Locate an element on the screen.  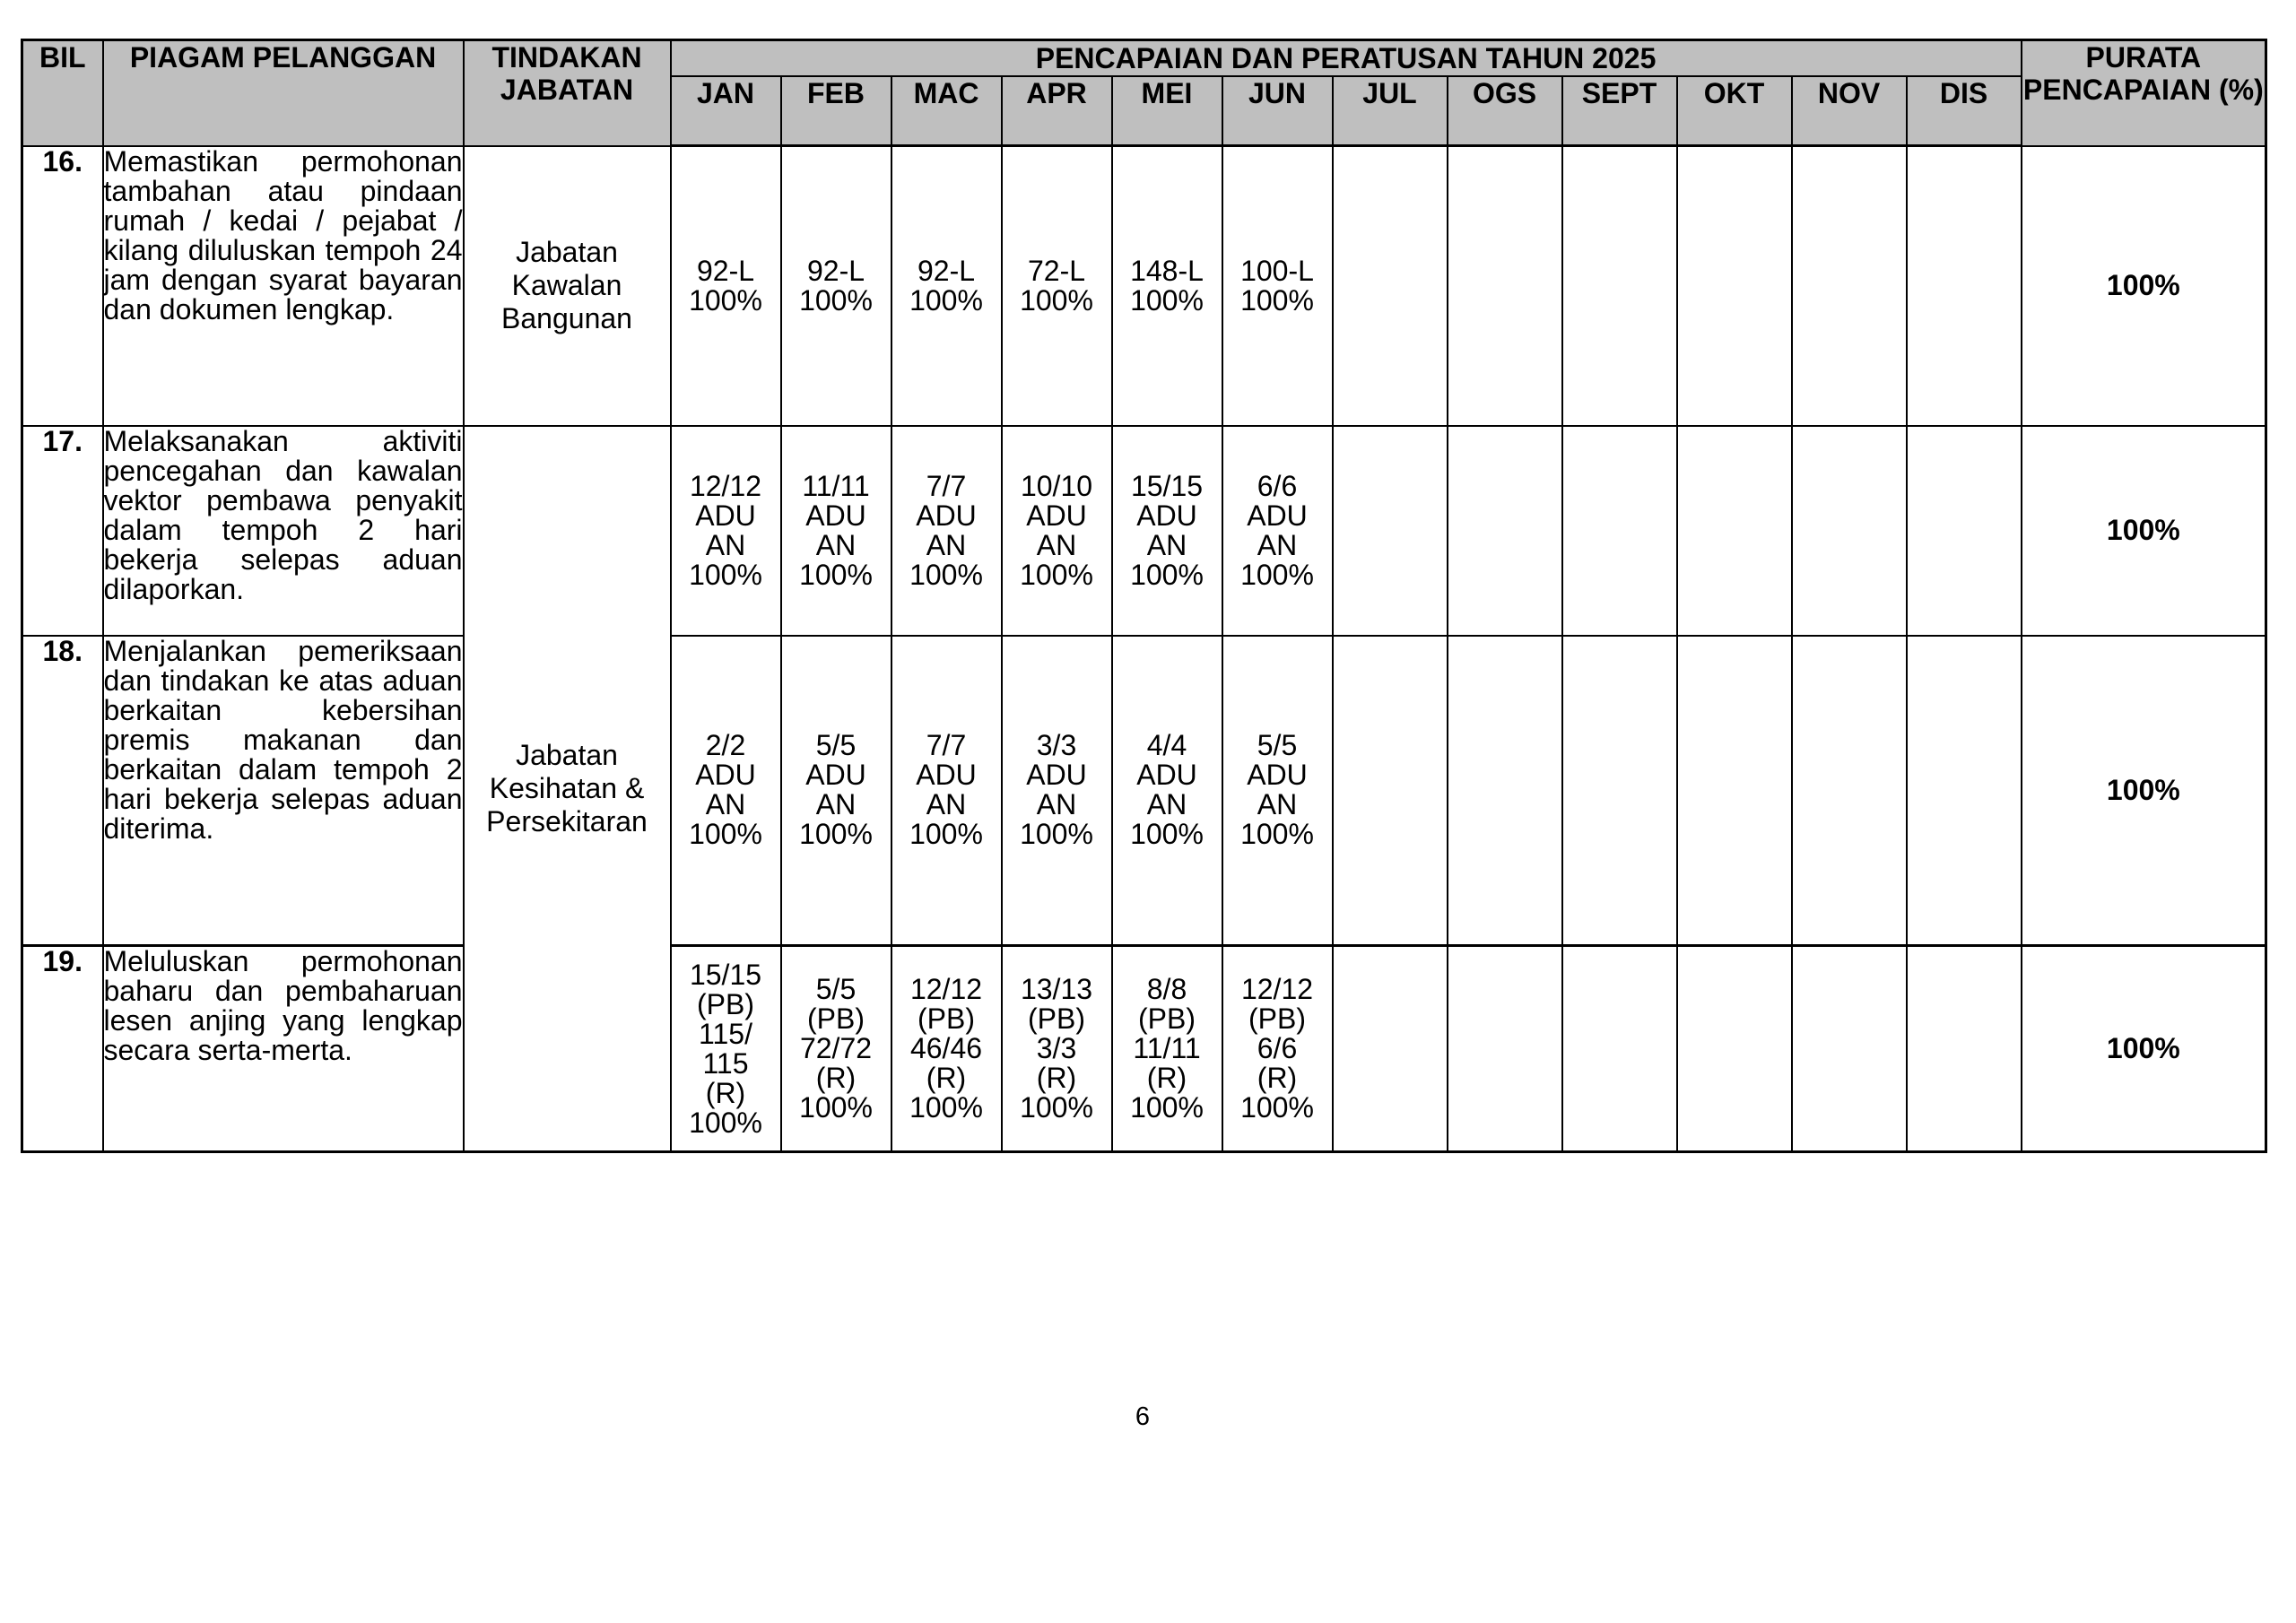
header-cell-pencapaian-span: PENCAPAIAN DAN PERATUSAN TAHUN 2025 is located at coordinates (1345, 58).